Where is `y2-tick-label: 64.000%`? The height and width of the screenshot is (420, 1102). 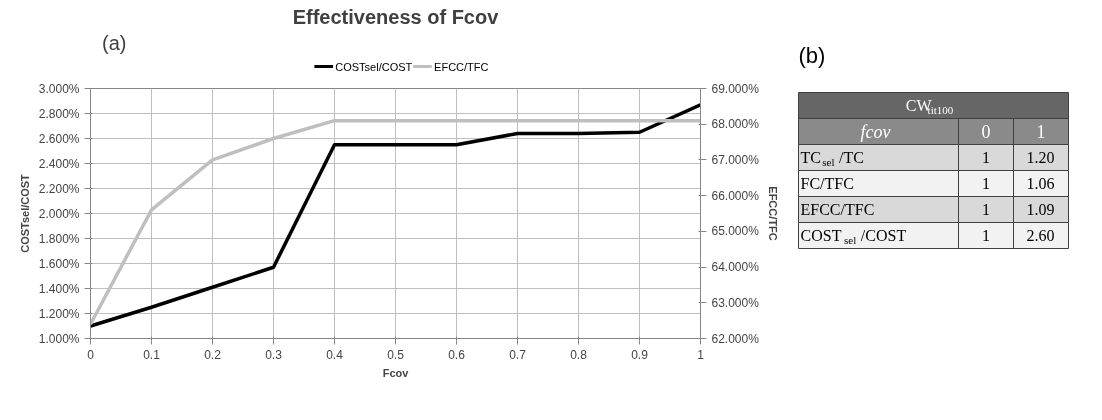 y2-tick-label: 64.000% is located at coordinates (735, 267).